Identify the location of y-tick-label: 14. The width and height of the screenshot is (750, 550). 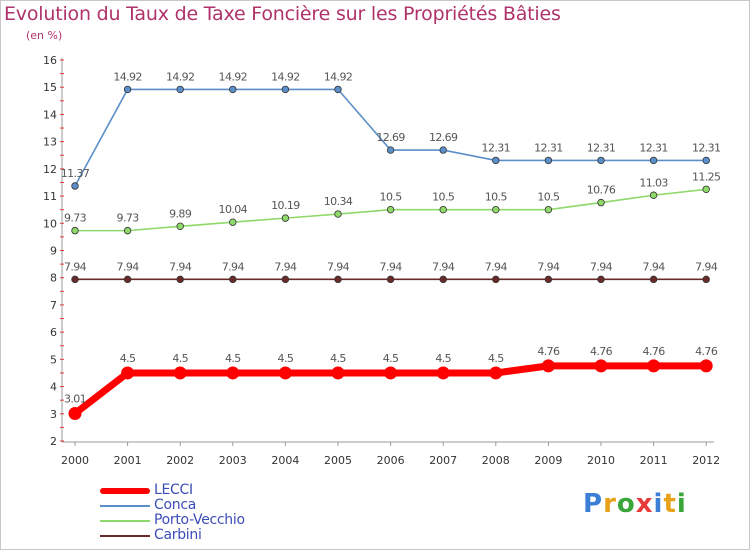
(50, 114).